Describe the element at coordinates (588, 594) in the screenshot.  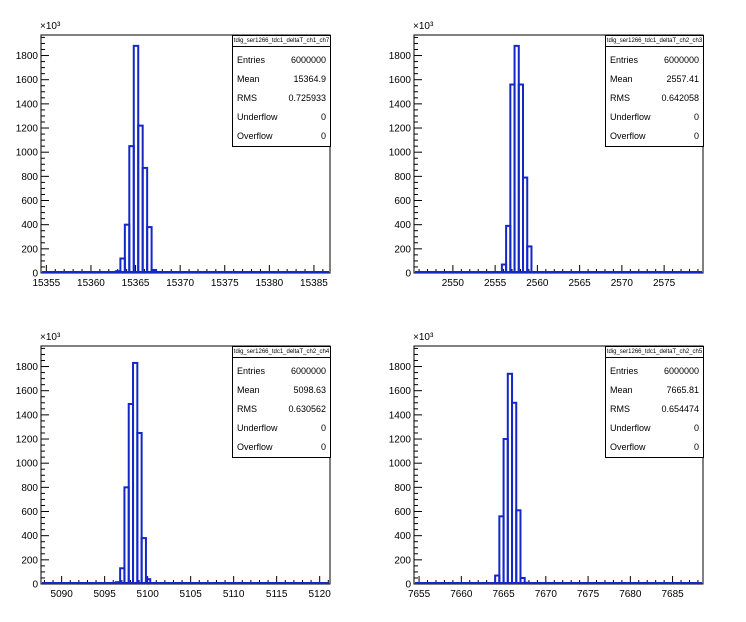
I see `x-tick-label: 7675` at that location.